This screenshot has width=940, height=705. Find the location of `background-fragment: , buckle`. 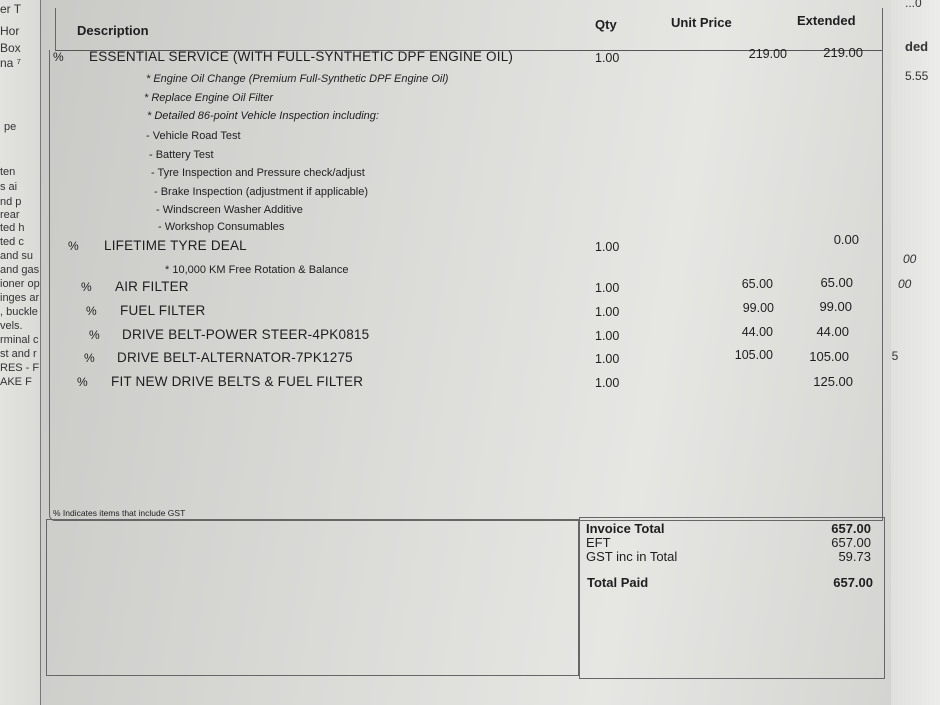

background-fragment: , buckle is located at coordinates (19, 312).